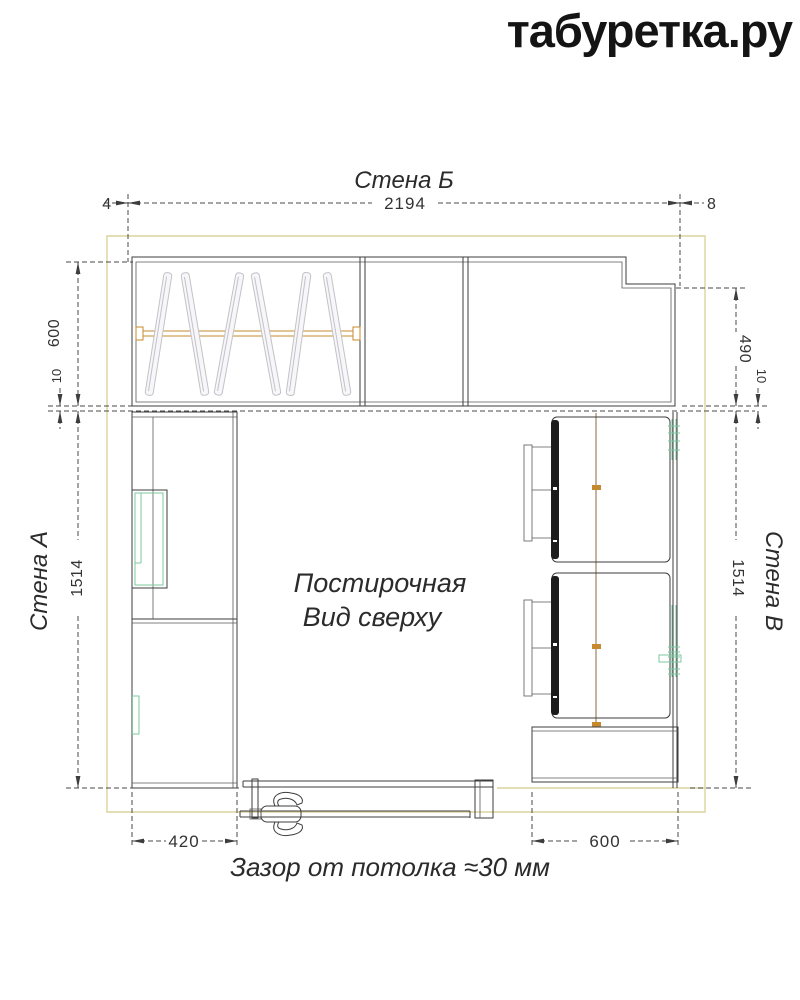 This screenshot has width=800, height=1000. What do you see at coordinates (390, 867) in the screenshot?
I see `ceiling-gap-caption: Зазор от потолка ≈30 мм` at bounding box center [390, 867].